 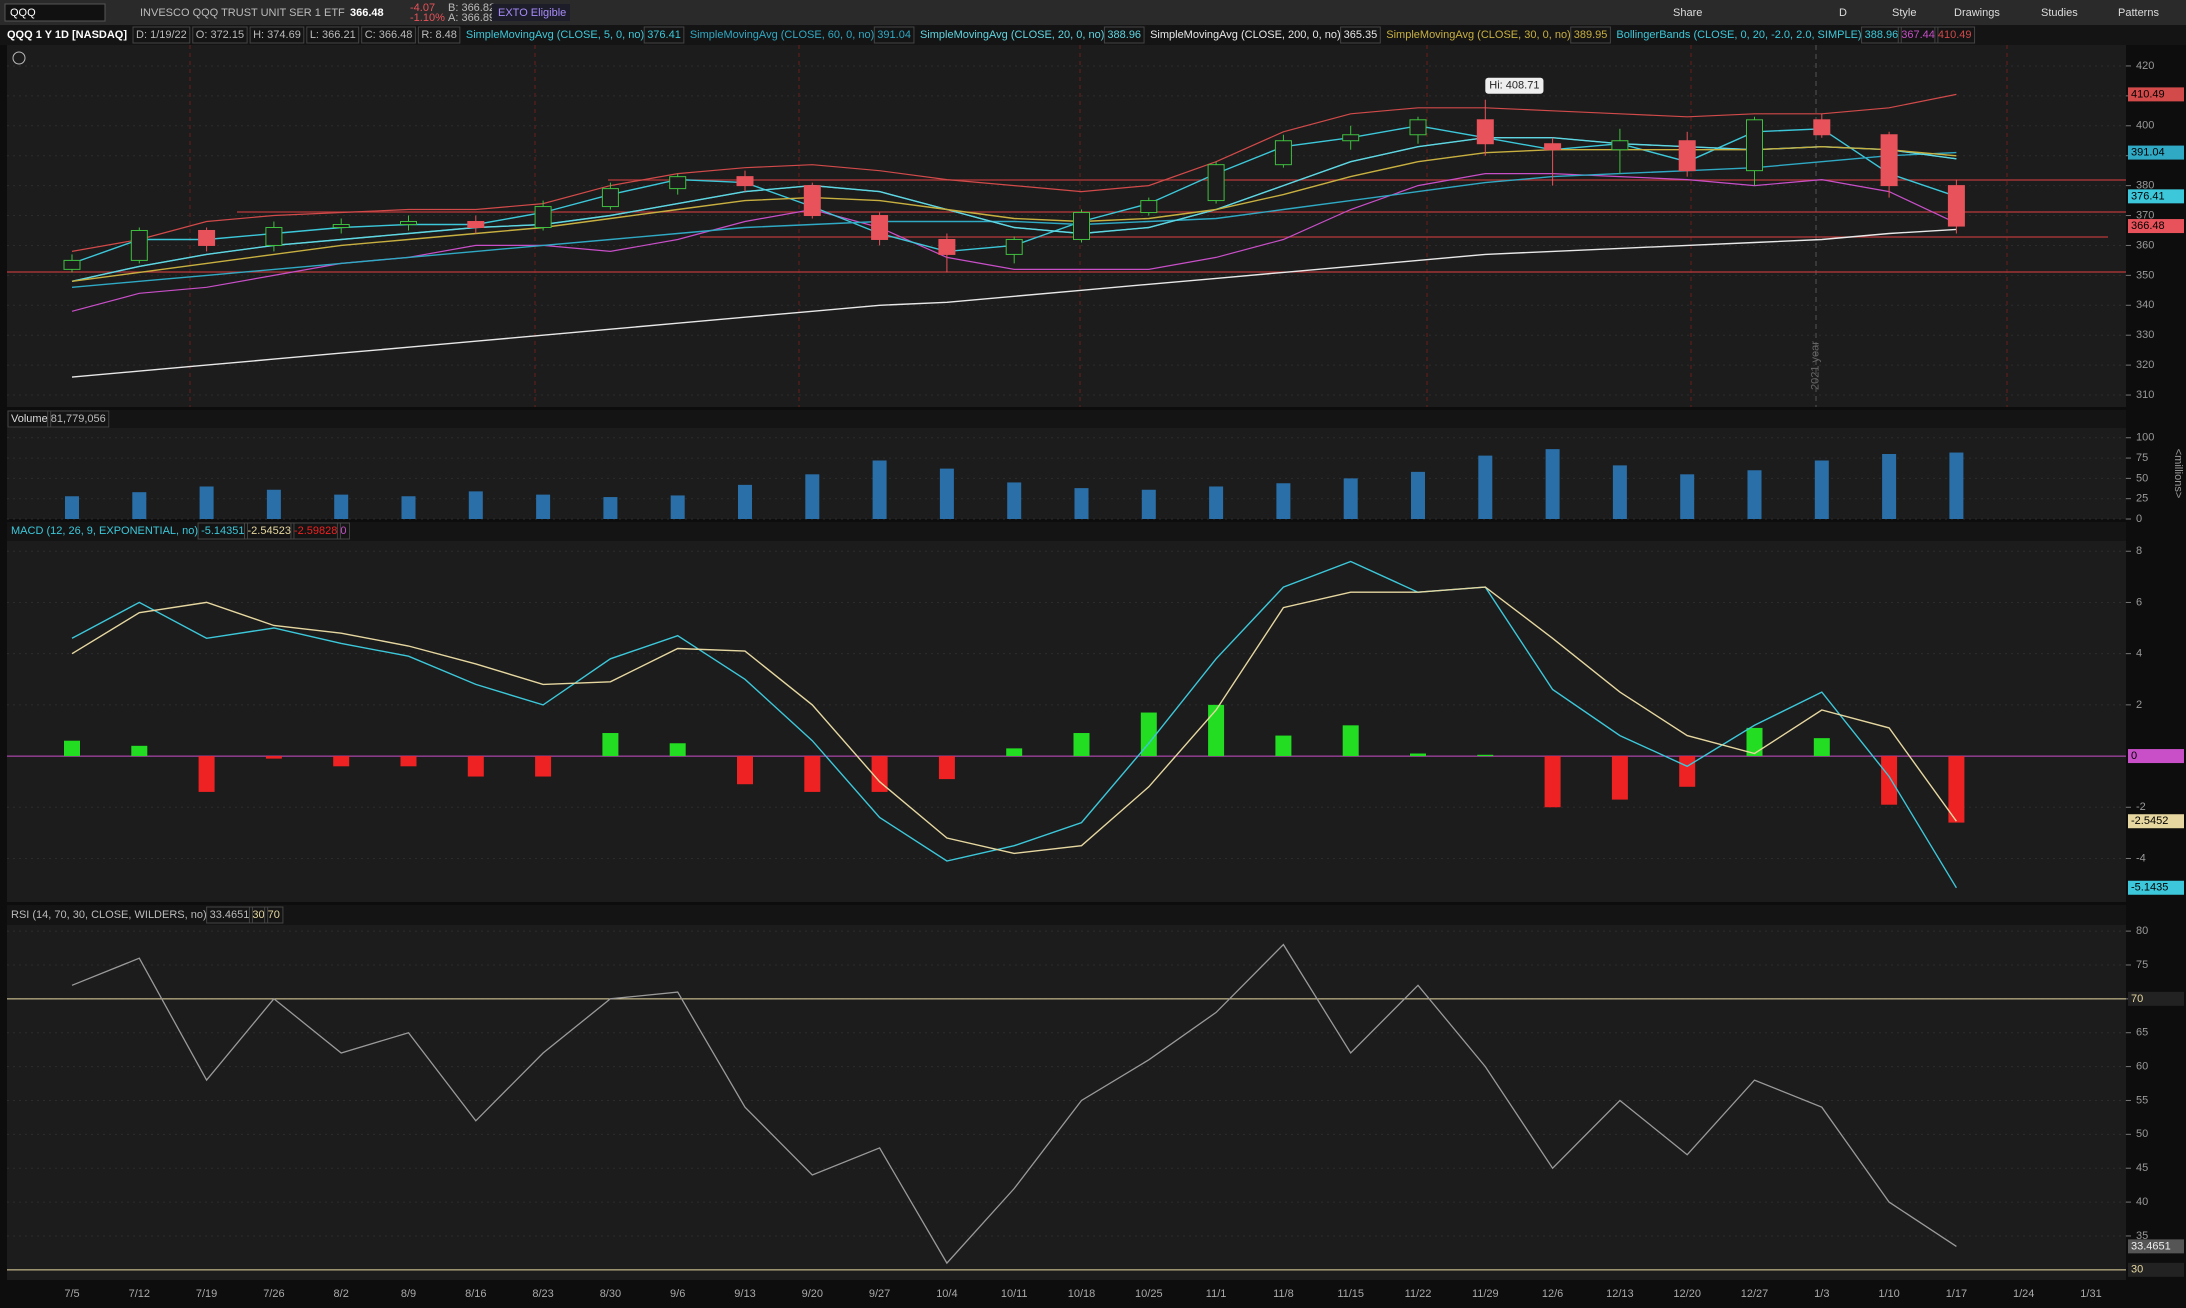 I want to click on info-icon, so click(x=19, y=58).